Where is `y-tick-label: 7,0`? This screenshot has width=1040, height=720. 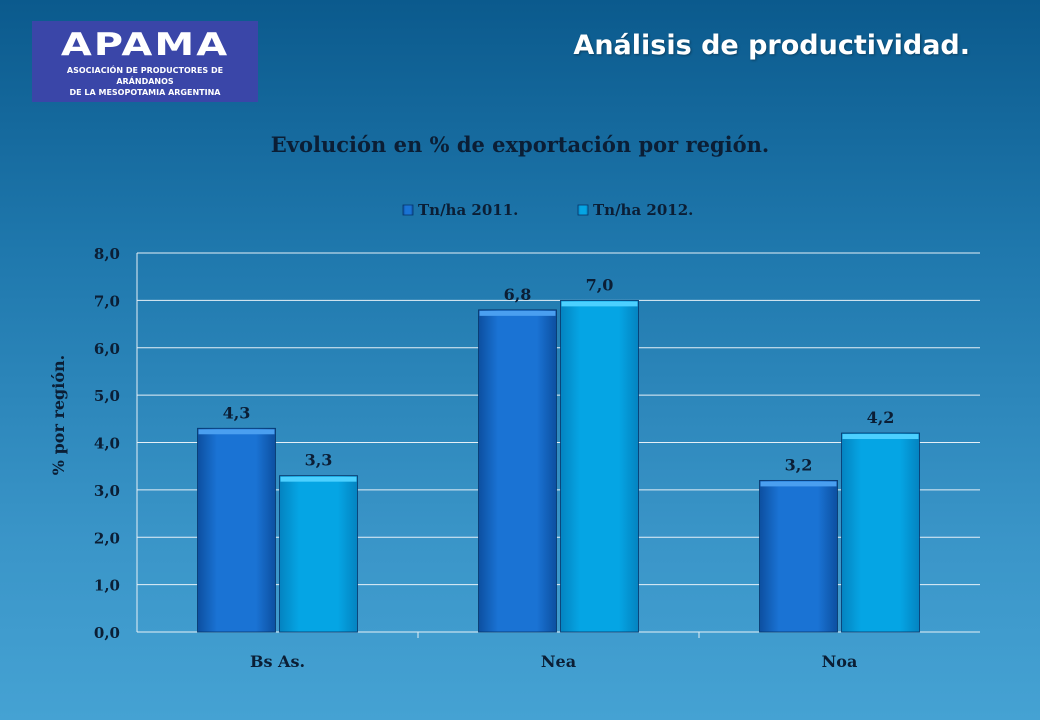 y-tick-label: 7,0 is located at coordinates (107, 301).